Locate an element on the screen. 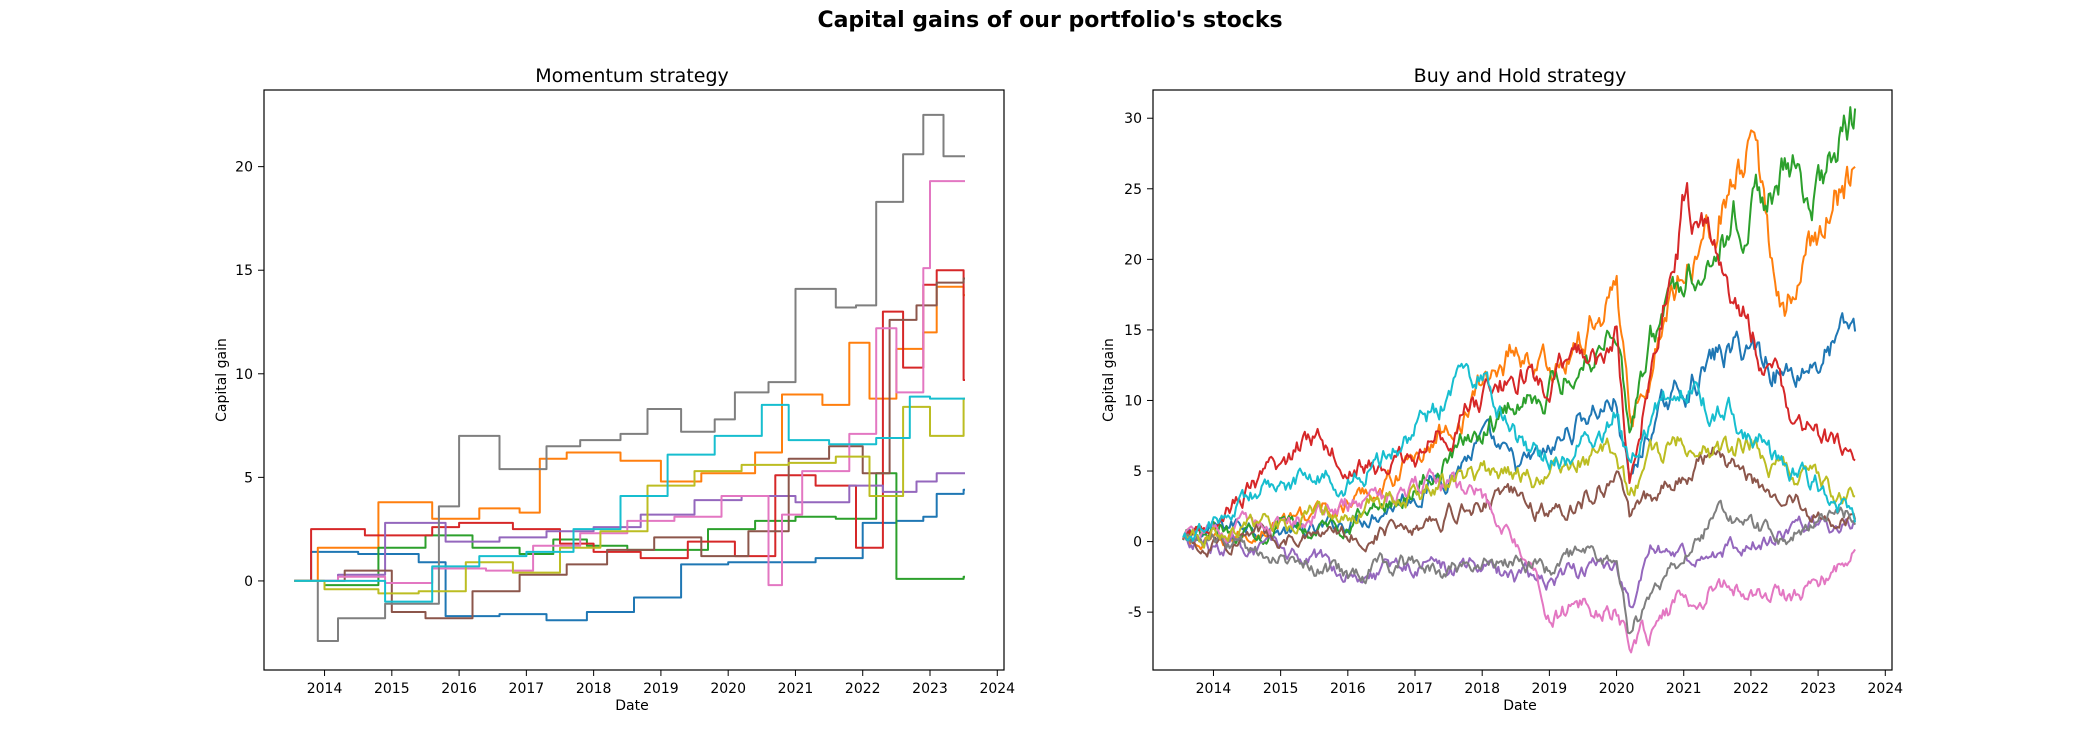  figure-title: Capital gains of our portfolio's stocks is located at coordinates (1050, 20).